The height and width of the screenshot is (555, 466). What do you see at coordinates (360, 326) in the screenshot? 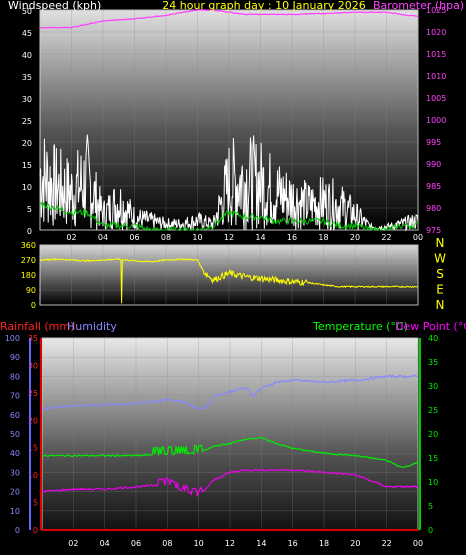
I see `temperature-axis-label: Temperature (°C)` at bounding box center [360, 326].